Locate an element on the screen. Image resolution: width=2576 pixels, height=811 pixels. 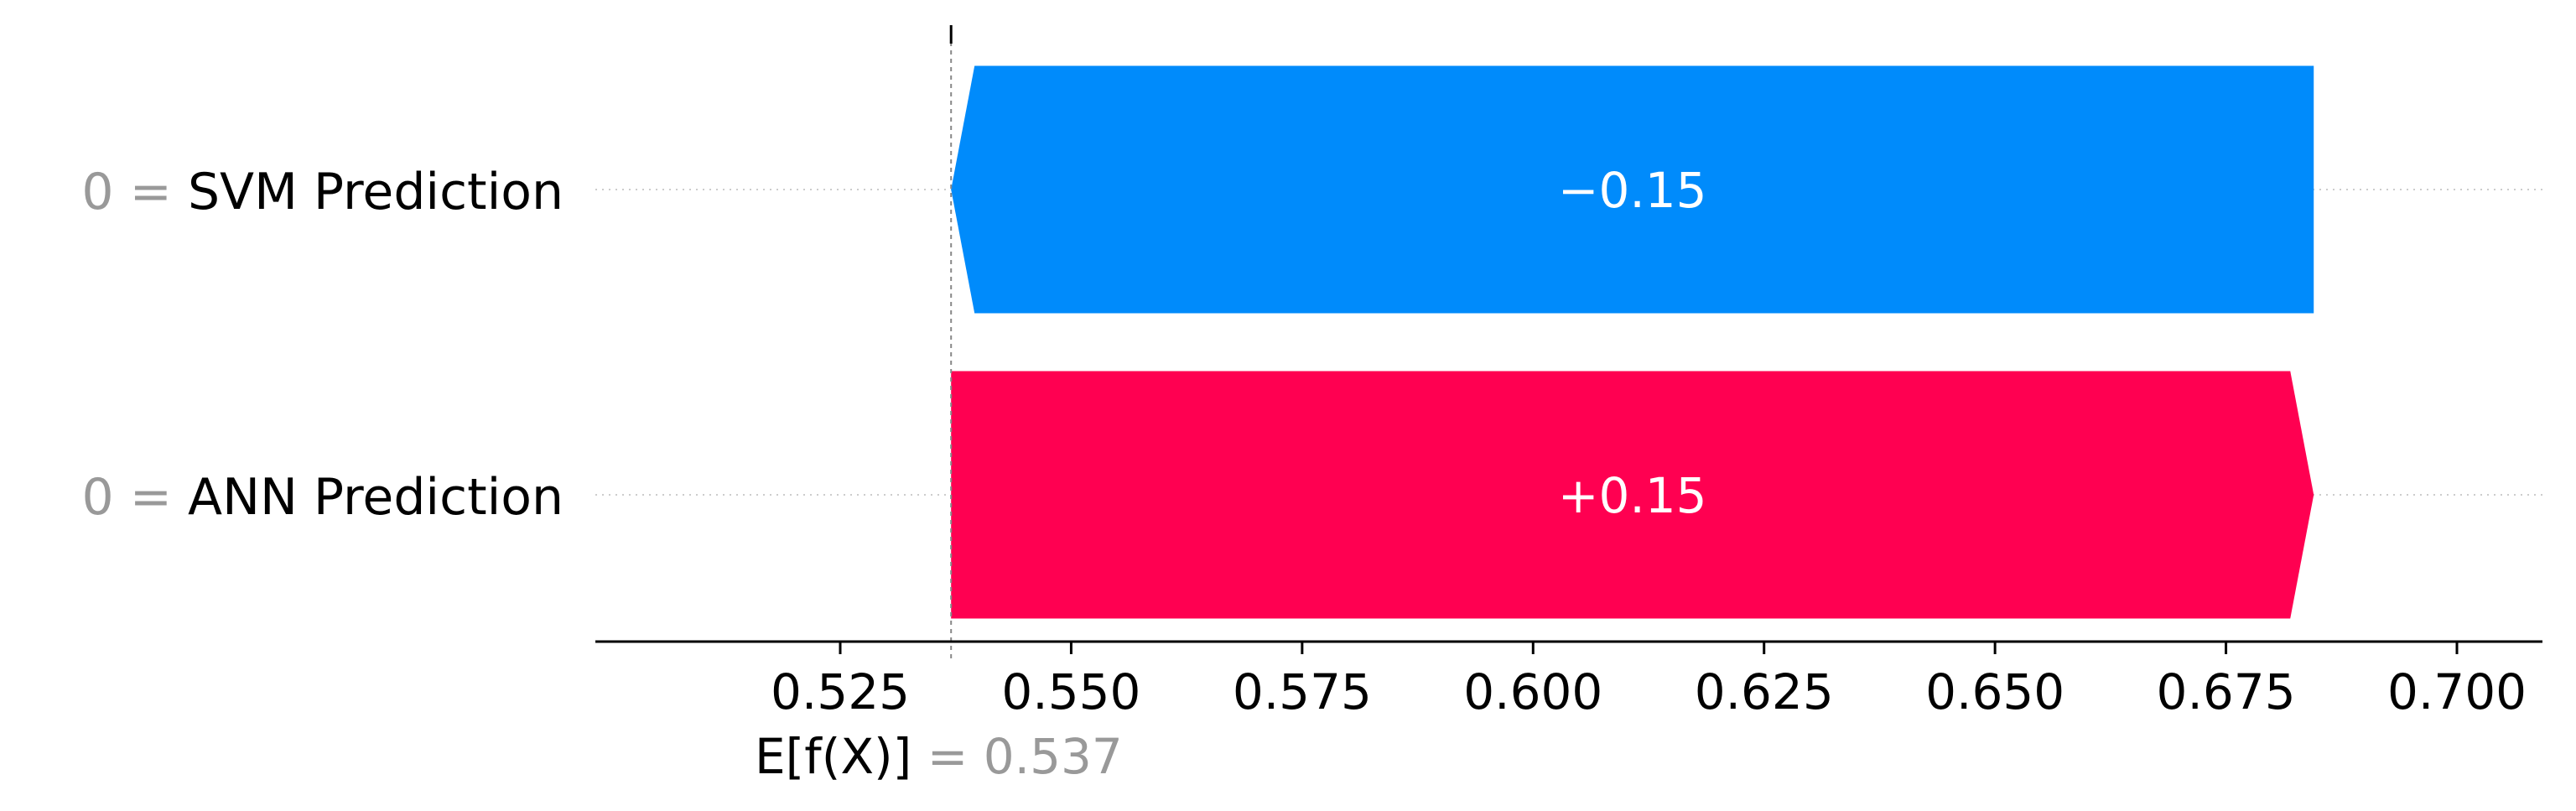
x-tick-label: 0.625 is located at coordinates (1764, 691).